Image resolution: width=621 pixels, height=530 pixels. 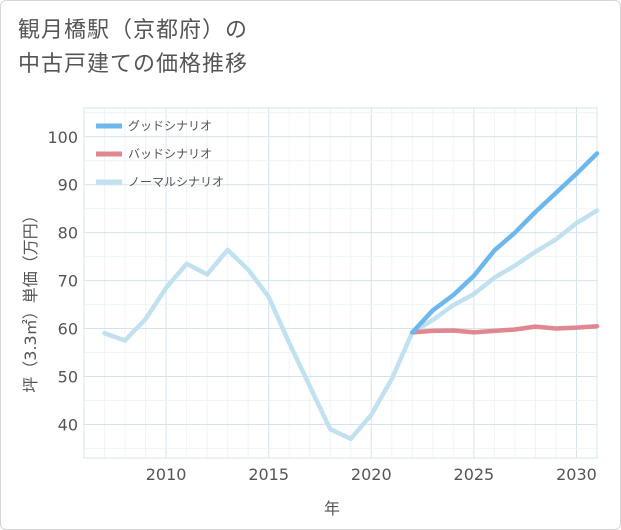 I want to click on x-tick-label: 2030, so click(x=576, y=474).